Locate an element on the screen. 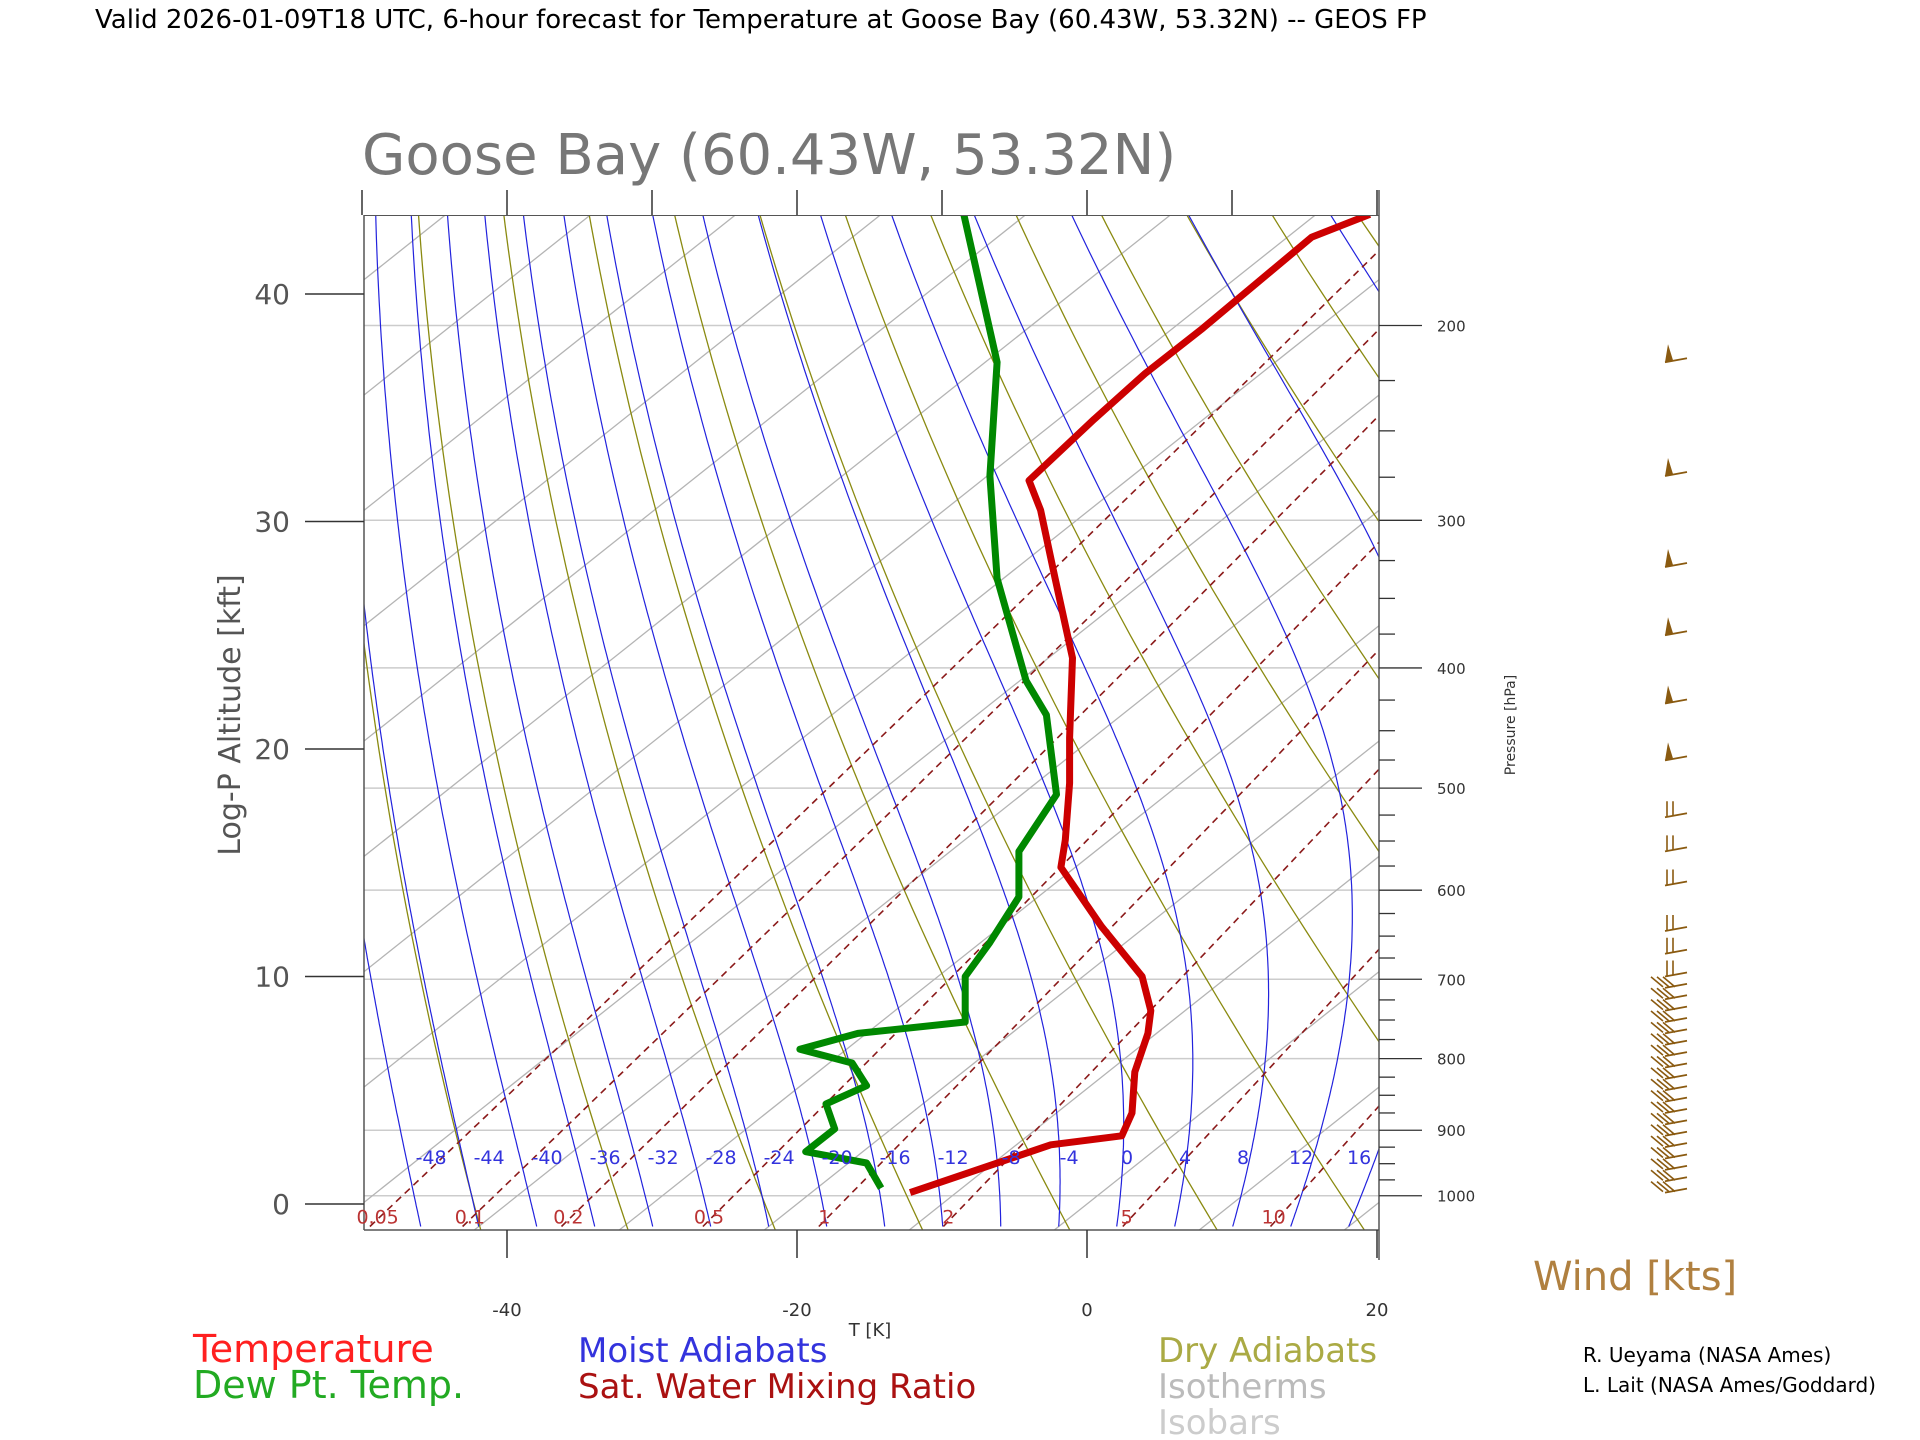 This screenshot has height=1440, width=1920. legend-mixing-ratio: Sat. Water Mixing Ratio is located at coordinates (777, 1387).